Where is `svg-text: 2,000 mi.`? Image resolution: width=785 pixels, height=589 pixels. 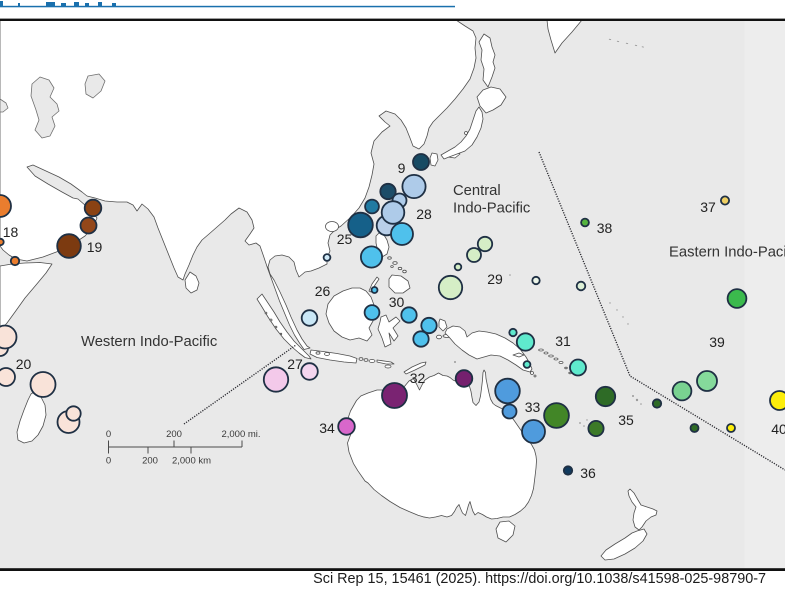
svg-text: 2,000 mi. is located at coordinates (240, 434).